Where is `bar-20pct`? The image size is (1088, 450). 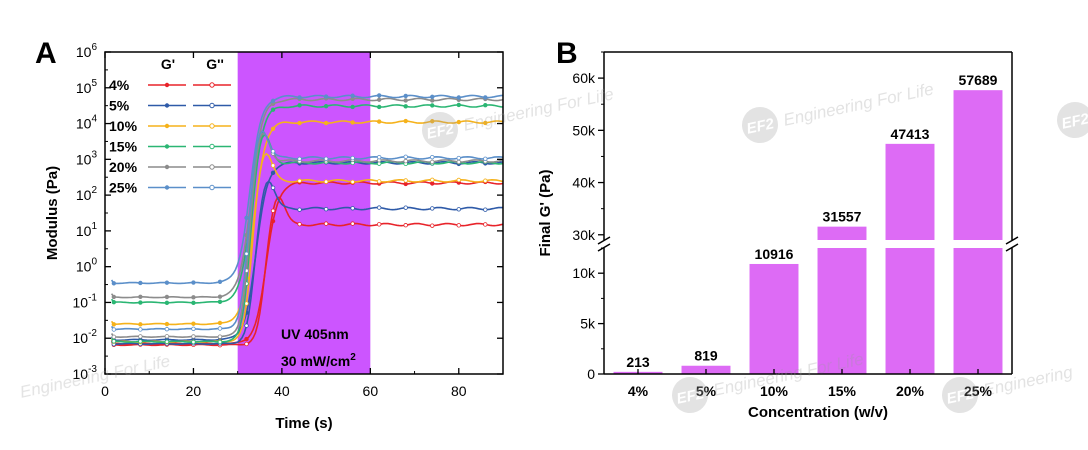
bar-20pct is located at coordinates (910, 258).